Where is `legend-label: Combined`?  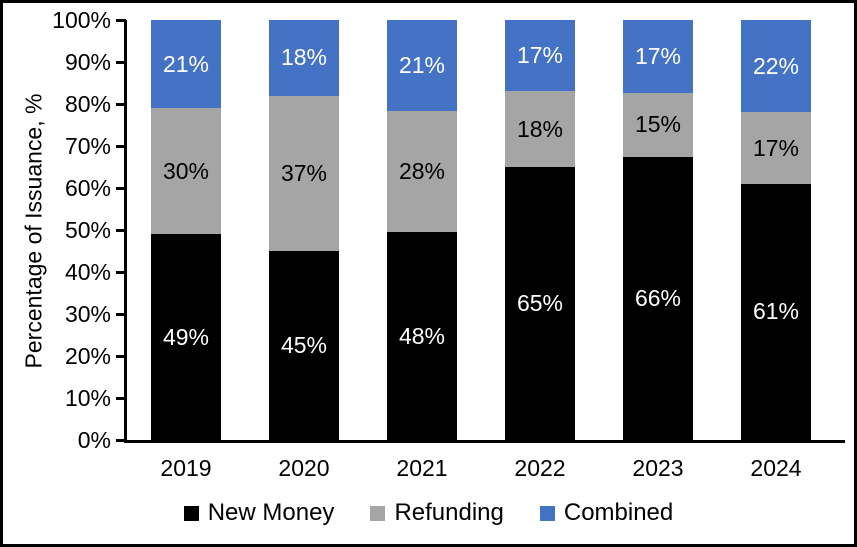
legend-label: Combined is located at coordinates (618, 512).